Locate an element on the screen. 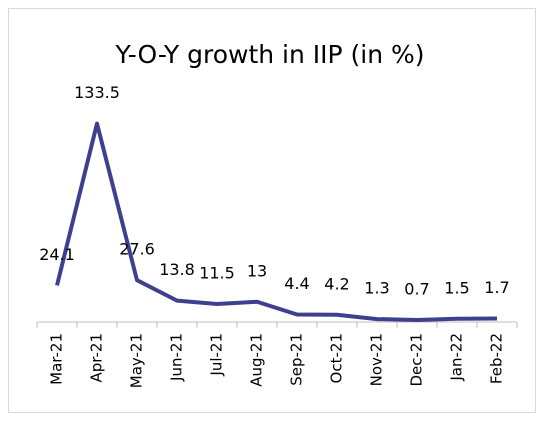  x-tick-label: Feb-22 is located at coordinates (497, 358).